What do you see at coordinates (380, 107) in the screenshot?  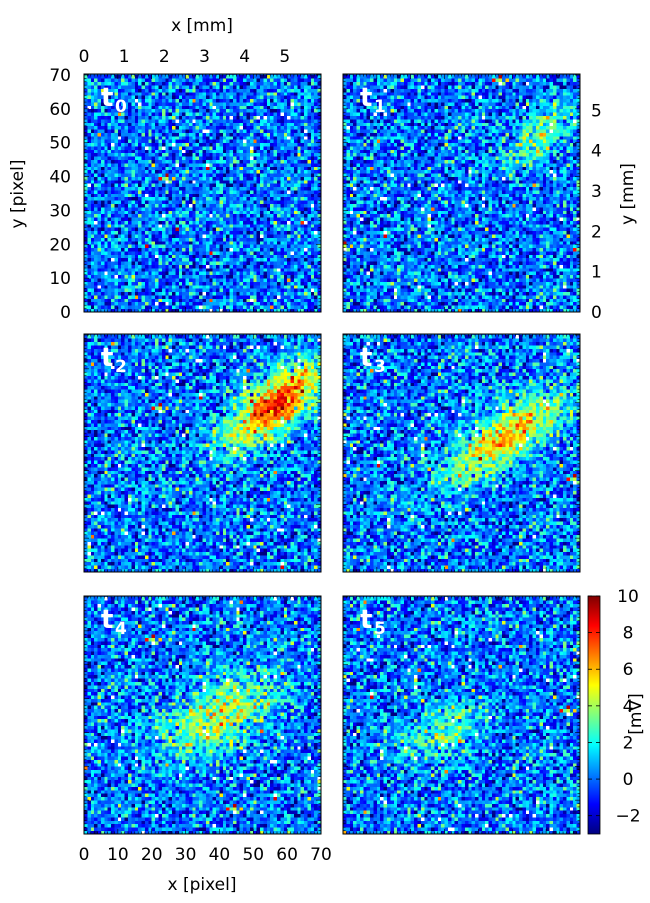 I see `panel-label-subscript: 1` at bounding box center [380, 107].